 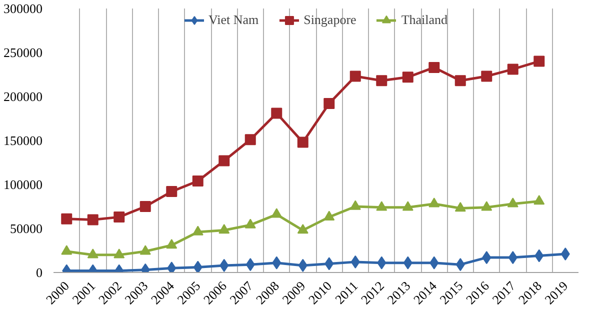 What do you see at coordinates (330, 20) in the screenshot?
I see `legend-label: Singapore` at bounding box center [330, 20].